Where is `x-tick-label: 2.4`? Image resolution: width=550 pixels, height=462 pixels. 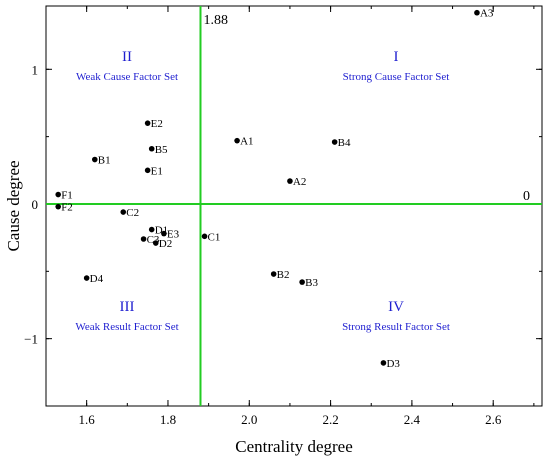 x-tick-label: 2.4 is located at coordinates (412, 419).